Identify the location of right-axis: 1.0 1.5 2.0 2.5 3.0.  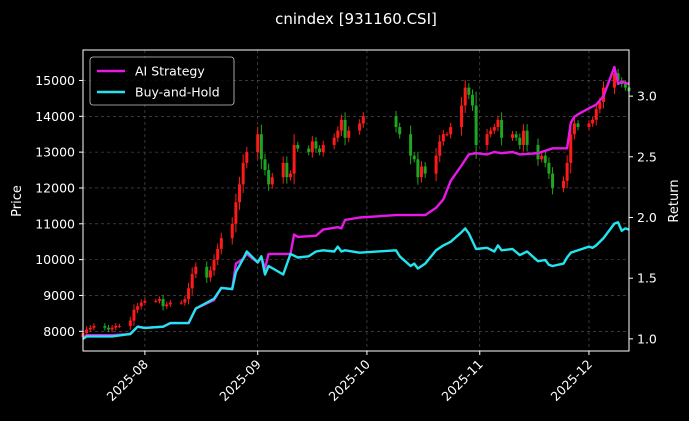
(643, 217).